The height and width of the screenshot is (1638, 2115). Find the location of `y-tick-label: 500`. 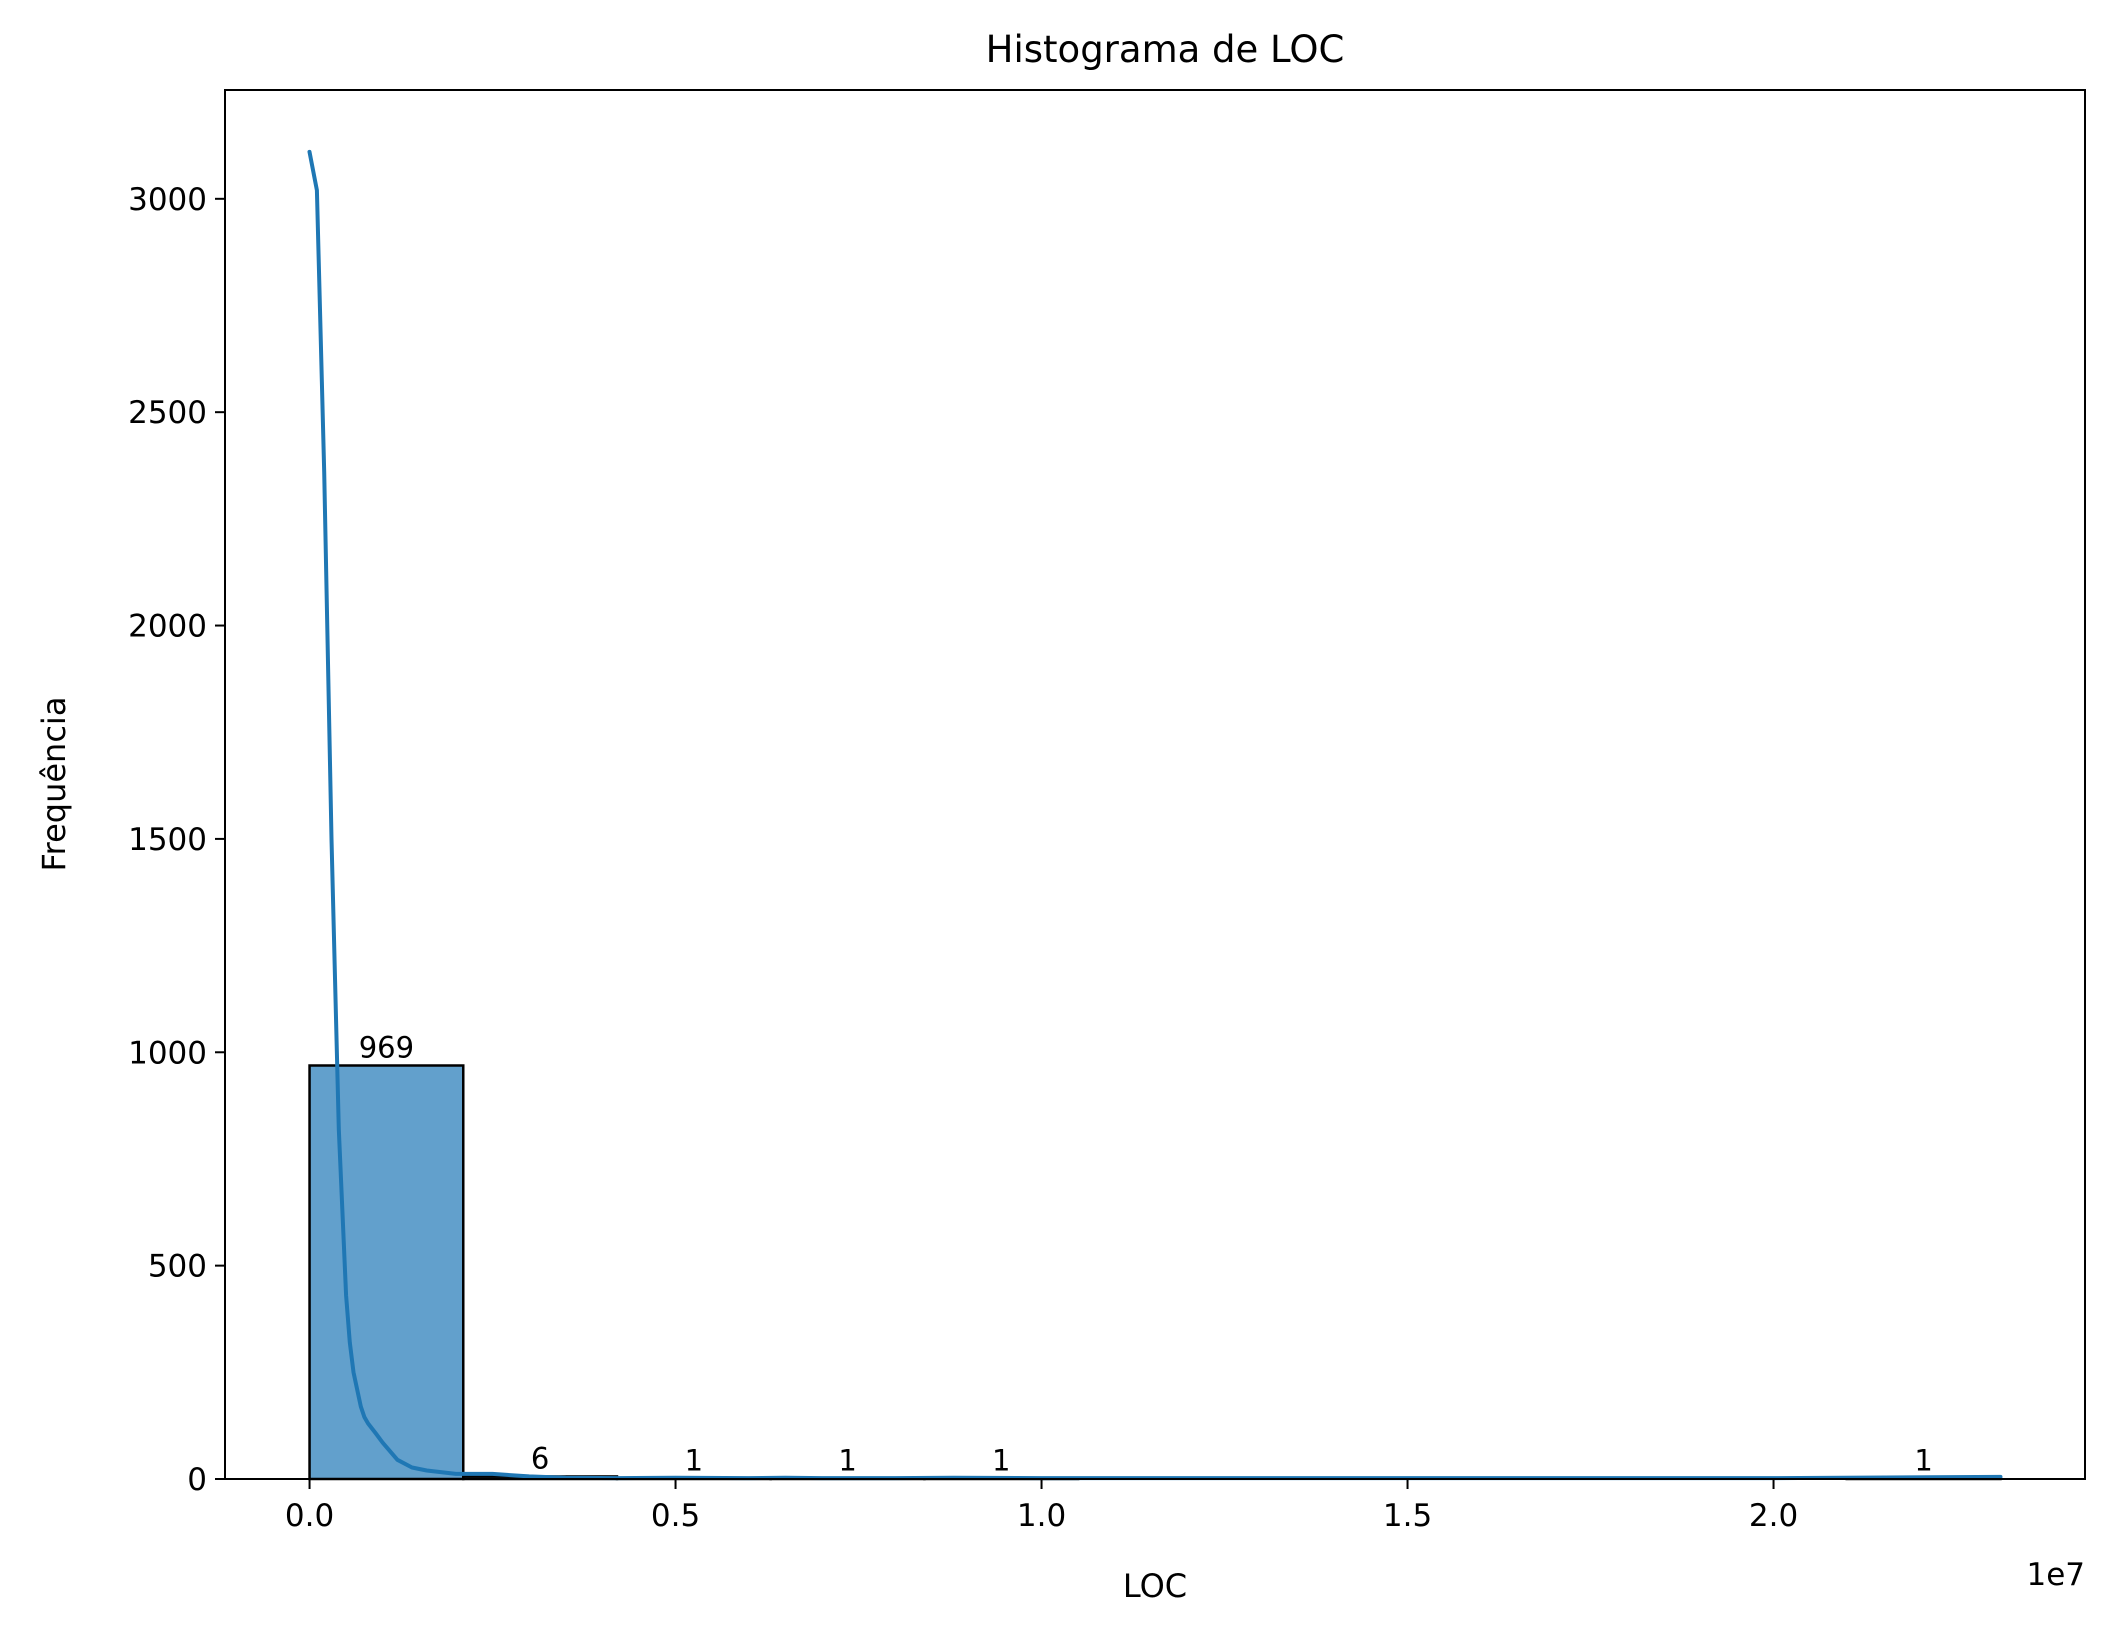

y-tick-label: 500 is located at coordinates (177, 1267).